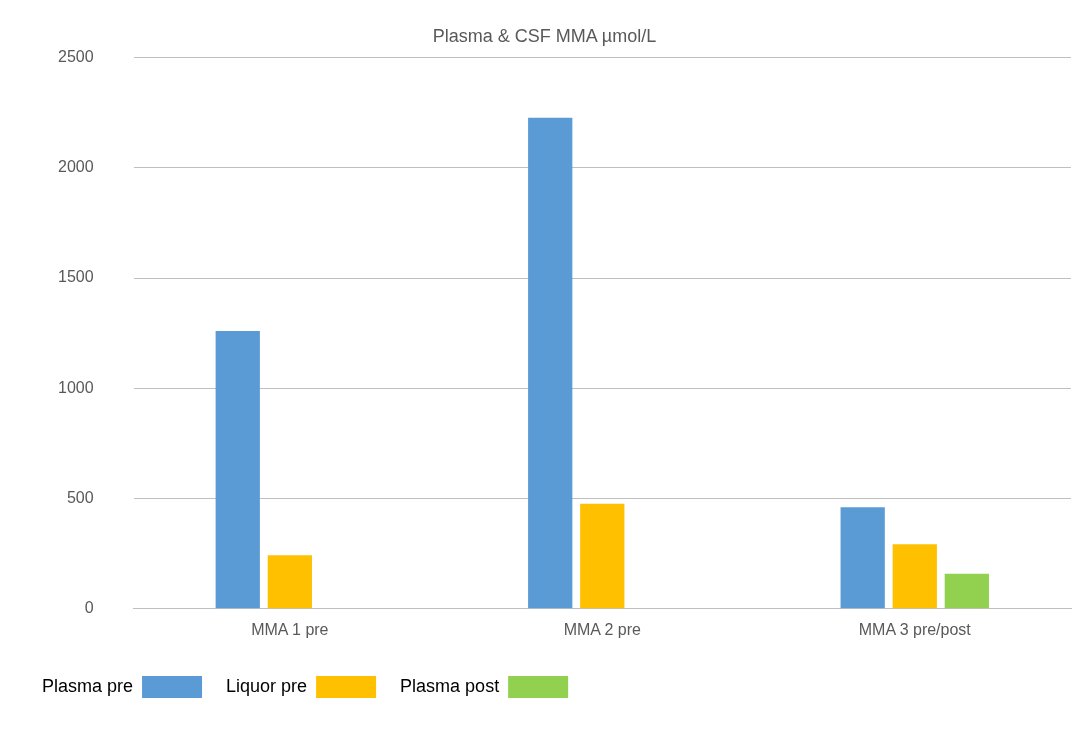  I want to click on x-tick-label: MMA 2 pre, so click(602, 629).